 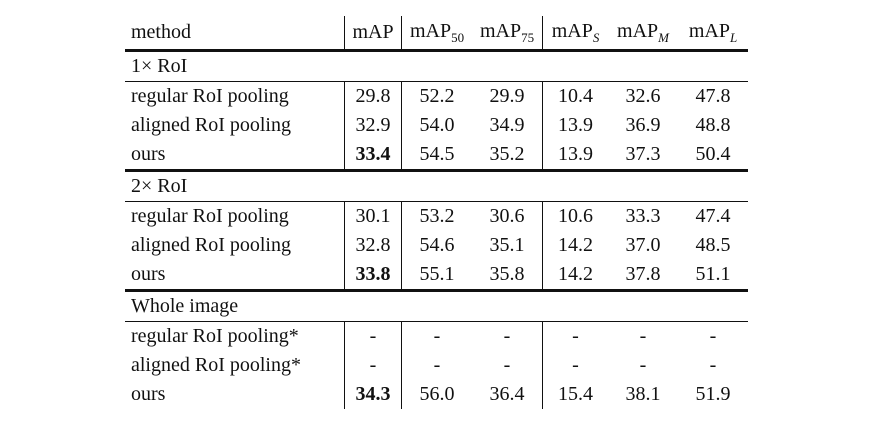 What do you see at coordinates (235, 216) in the screenshot?
I see `method-cell: regular RoI pooling` at bounding box center [235, 216].